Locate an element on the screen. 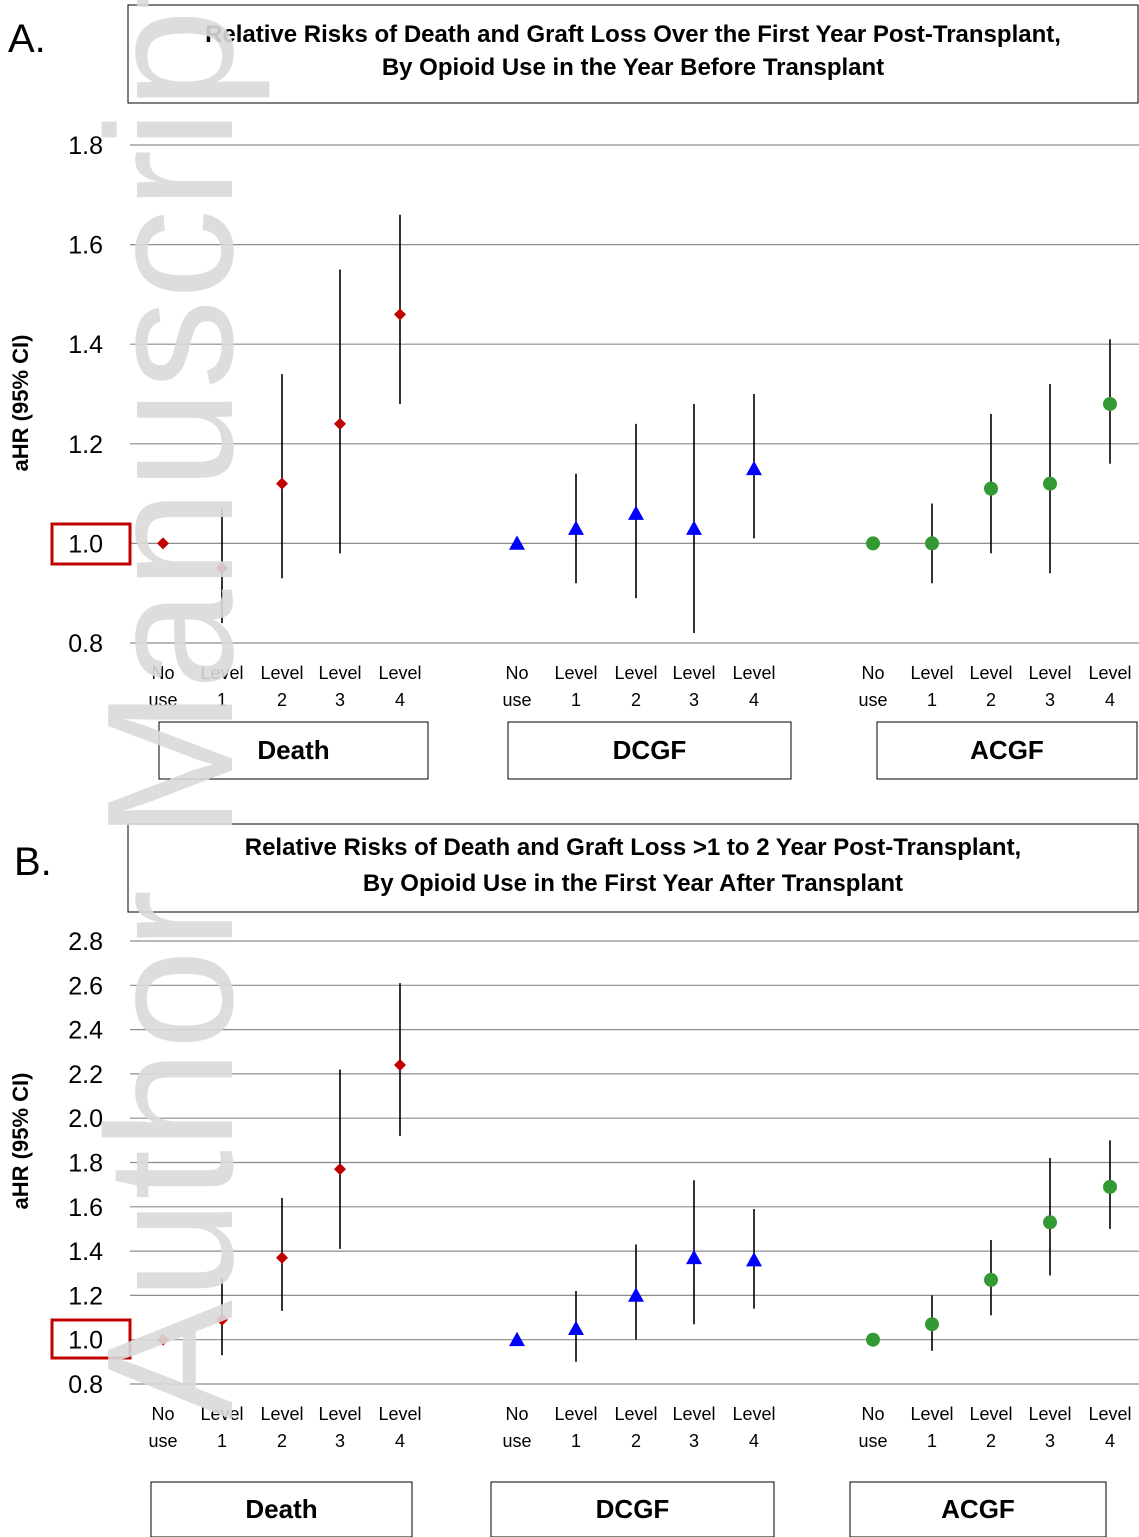 The width and height of the screenshot is (1139, 1537). y-tick-label: 2.2 is located at coordinates (85, 1075).